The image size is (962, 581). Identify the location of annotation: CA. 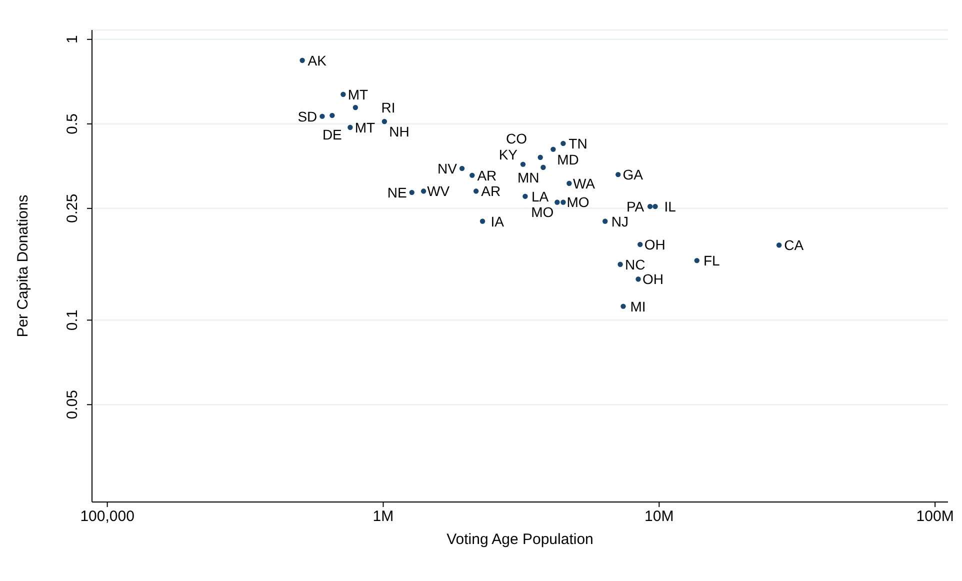
(794, 245).